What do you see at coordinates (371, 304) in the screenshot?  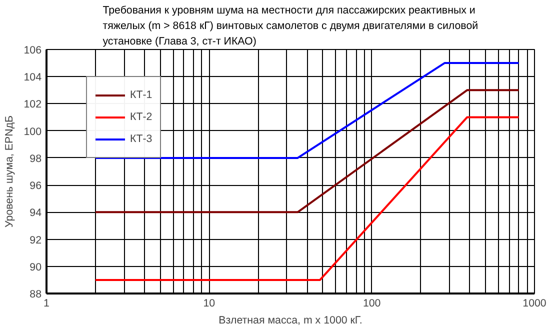 I see `x-tick-label: 100` at bounding box center [371, 304].